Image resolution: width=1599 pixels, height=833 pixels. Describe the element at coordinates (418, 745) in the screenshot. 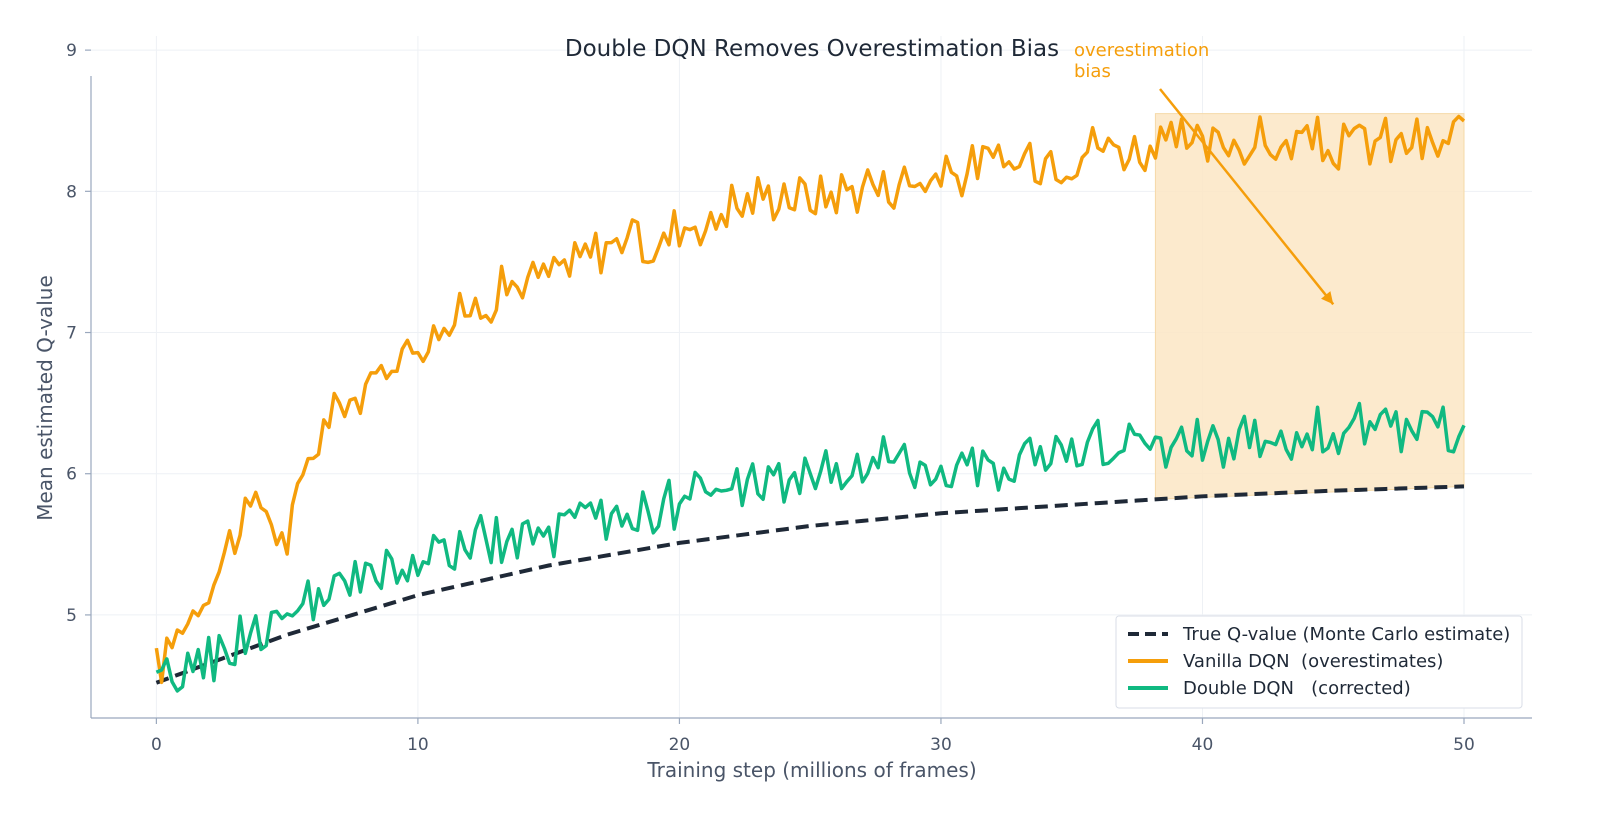

I see `x-tick-label: 10` at that location.